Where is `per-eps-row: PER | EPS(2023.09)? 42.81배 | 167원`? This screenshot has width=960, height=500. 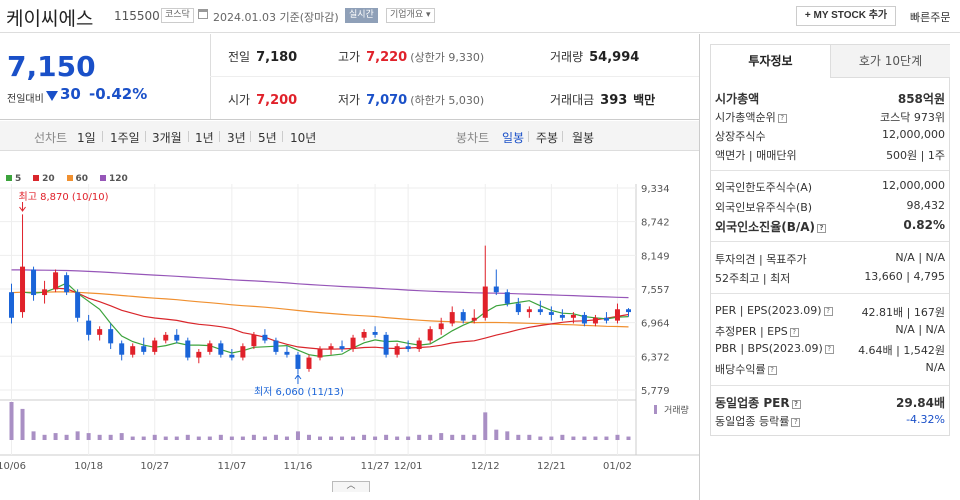 per-eps-row: PER | EPS(2023.09)? 42.81배 | 167원 is located at coordinates (830, 311).